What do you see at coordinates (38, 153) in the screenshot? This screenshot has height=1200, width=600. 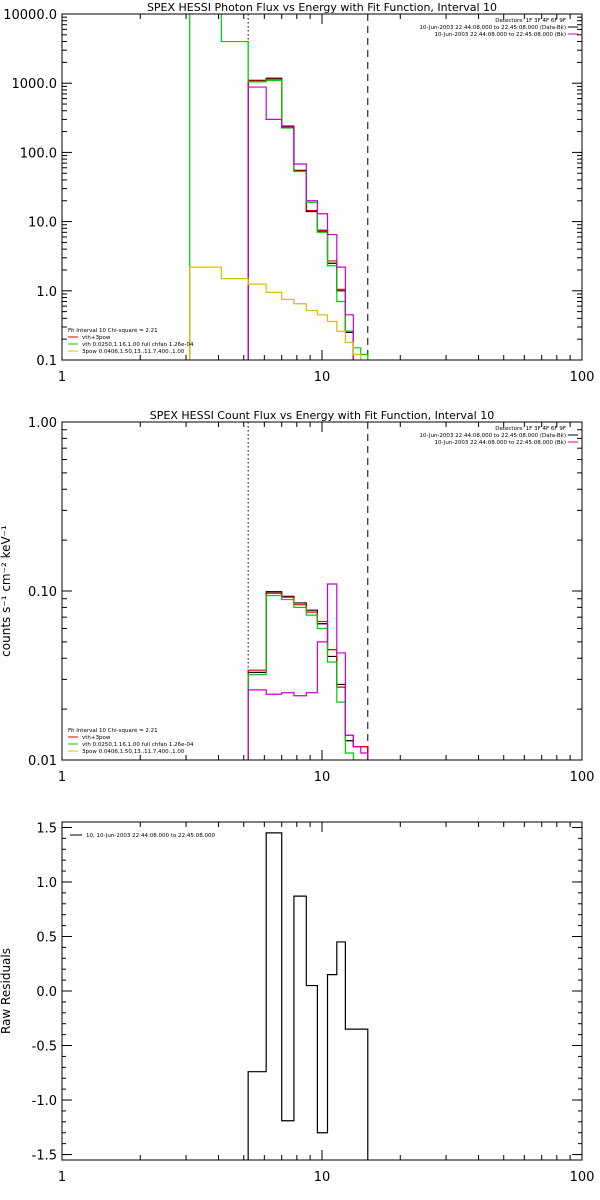 I see `y-tick-label: 100.0` at bounding box center [38, 153].